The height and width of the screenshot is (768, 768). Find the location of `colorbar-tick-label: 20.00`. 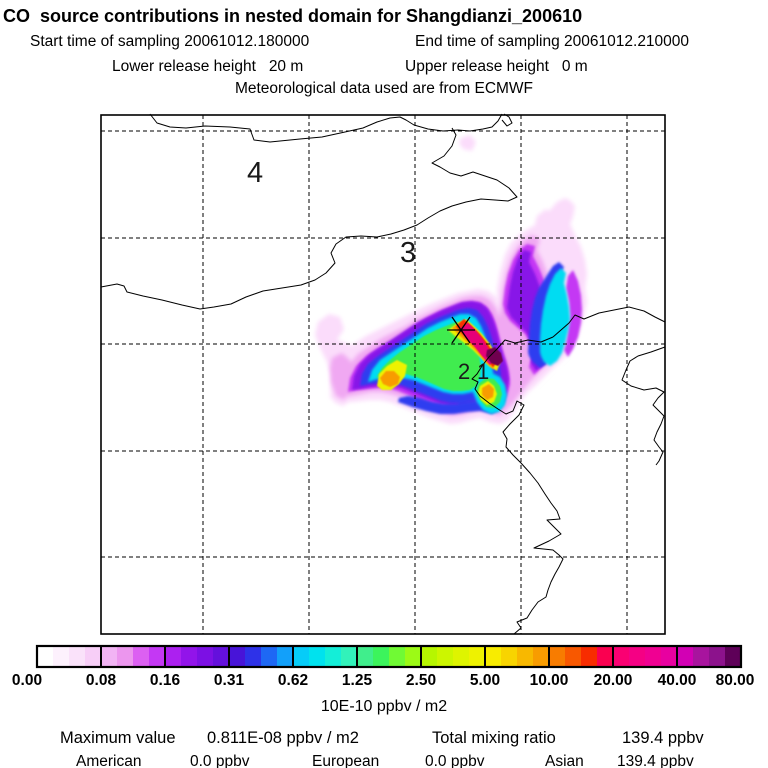

colorbar-tick-label: 20.00 is located at coordinates (613, 680).